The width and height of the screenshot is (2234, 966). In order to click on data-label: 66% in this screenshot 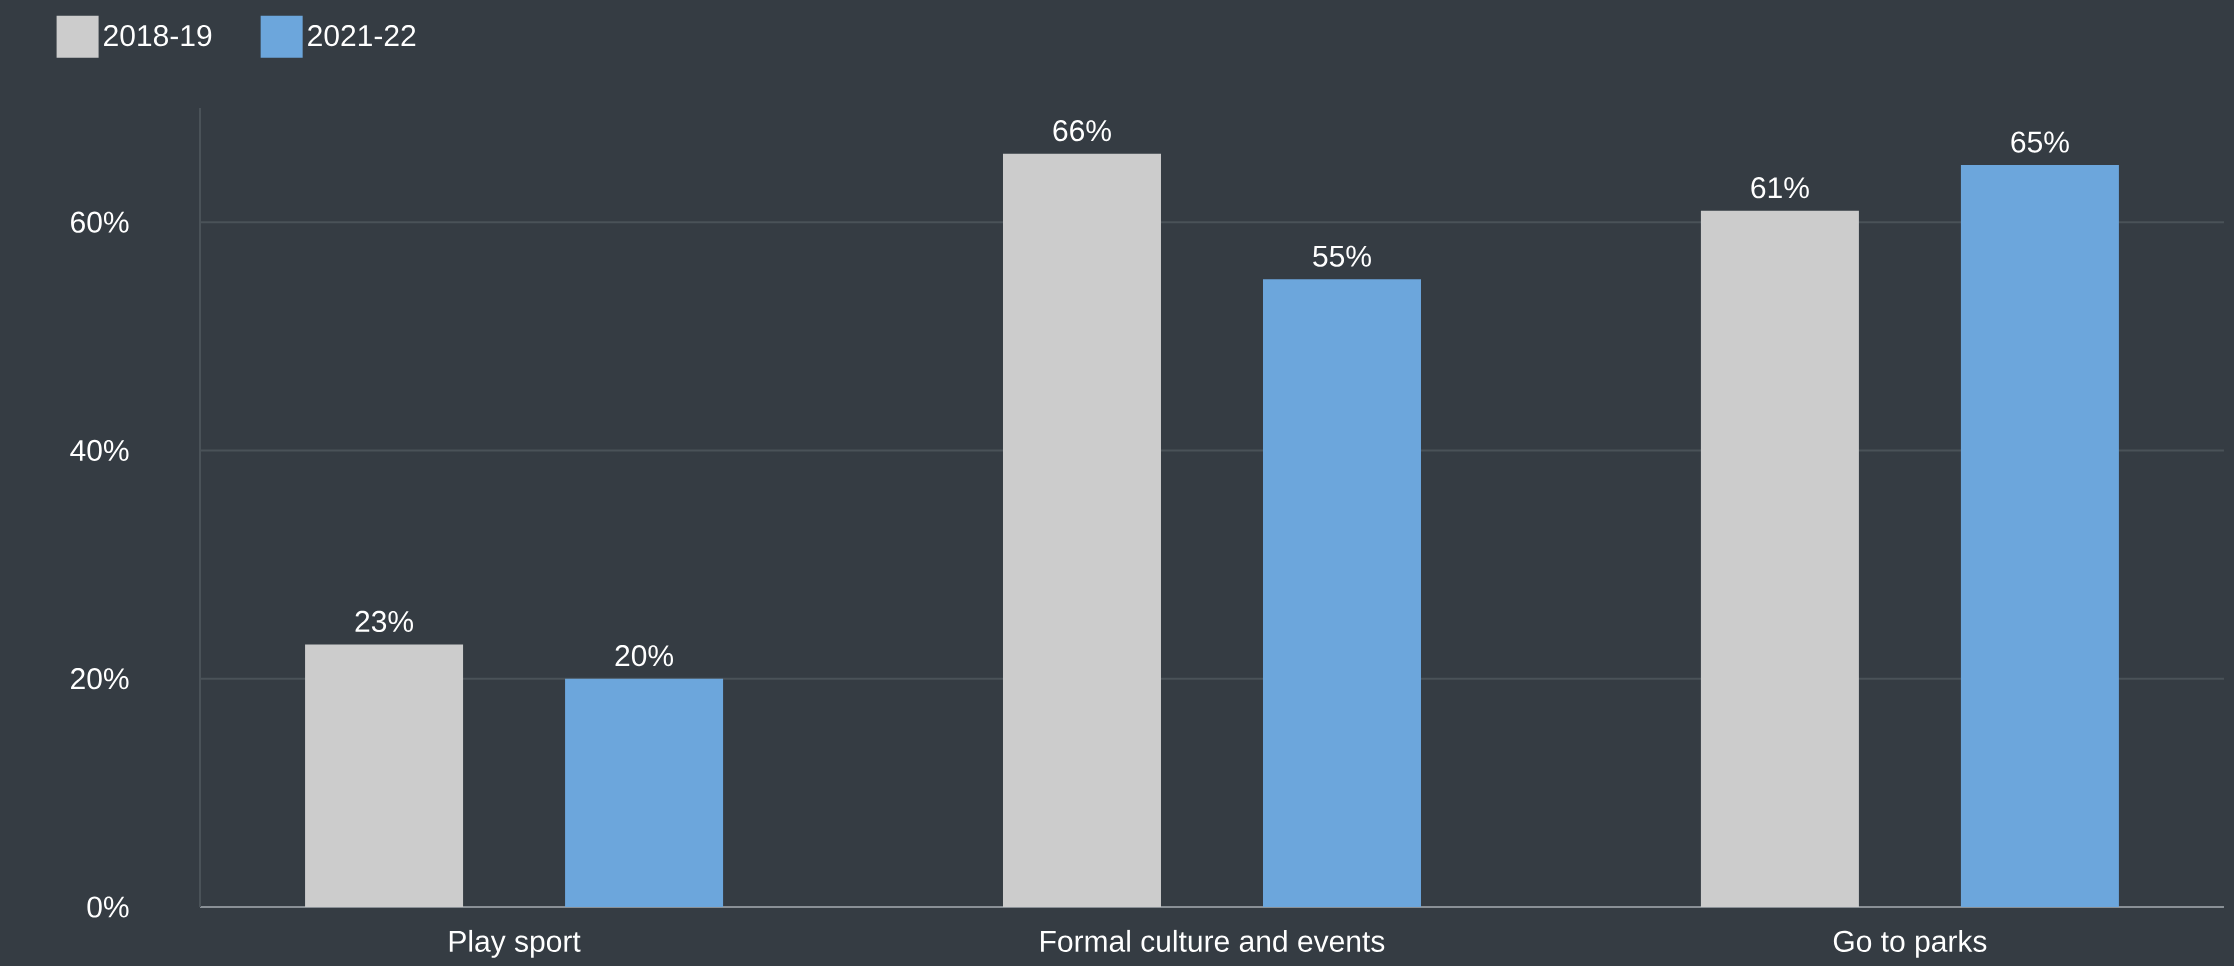, I will do `click(1082, 131)`.